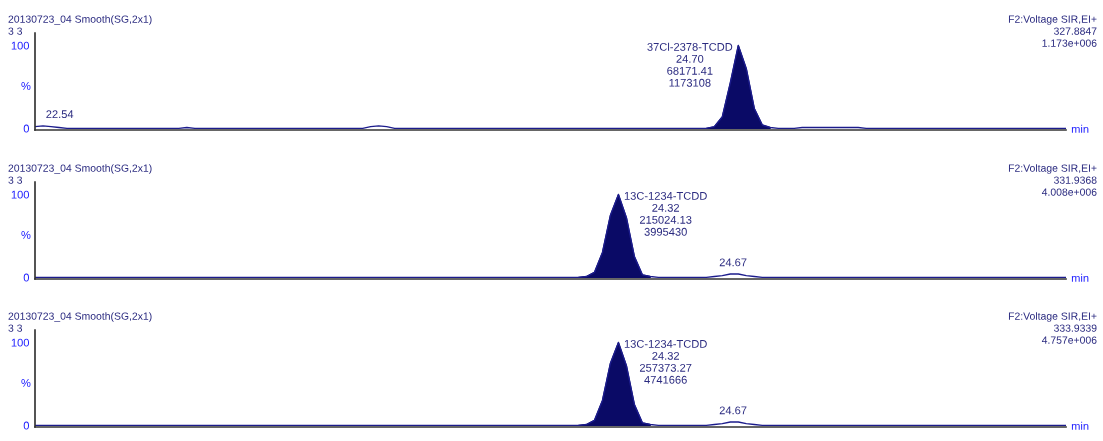 Image resolution: width=1103 pixels, height=441 pixels. Describe the element at coordinates (60, 114) in the screenshot. I see `annotation: 22.54` at that location.